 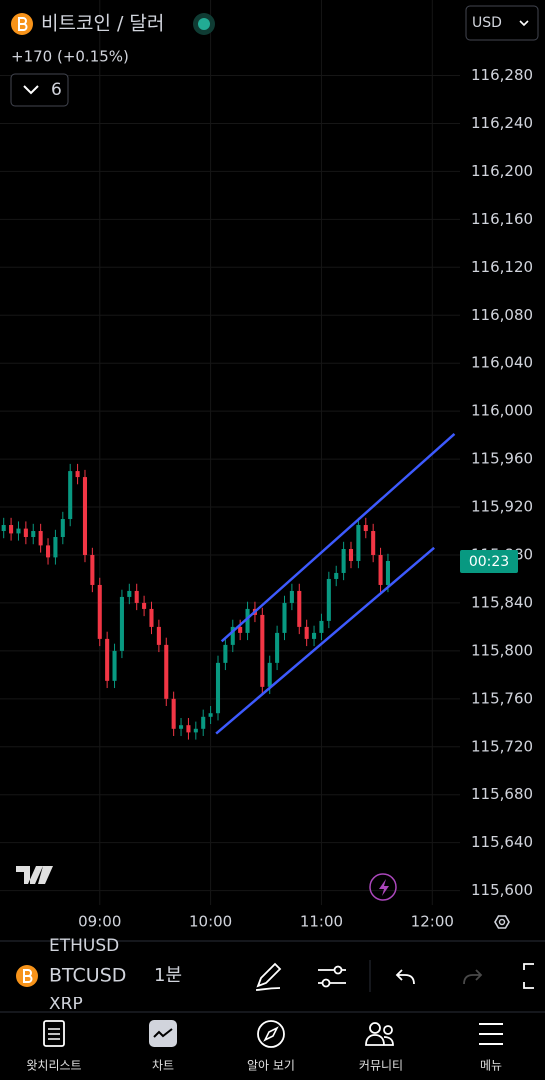 What do you see at coordinates (163, 1066) in the screenshot?
I see `nav-label: 차트` at bounding box center [163, 1066].